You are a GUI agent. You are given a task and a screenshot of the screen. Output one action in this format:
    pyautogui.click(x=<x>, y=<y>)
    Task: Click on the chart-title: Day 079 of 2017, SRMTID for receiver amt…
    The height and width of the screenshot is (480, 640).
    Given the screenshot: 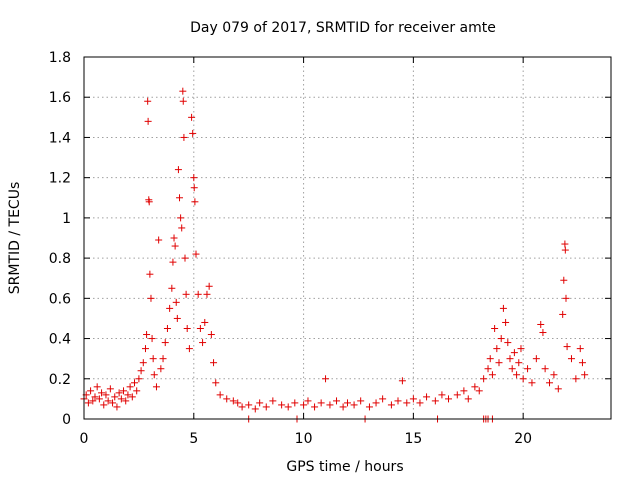 What is the action you would take?
    pyautogui.click(x=343, y=28)
    